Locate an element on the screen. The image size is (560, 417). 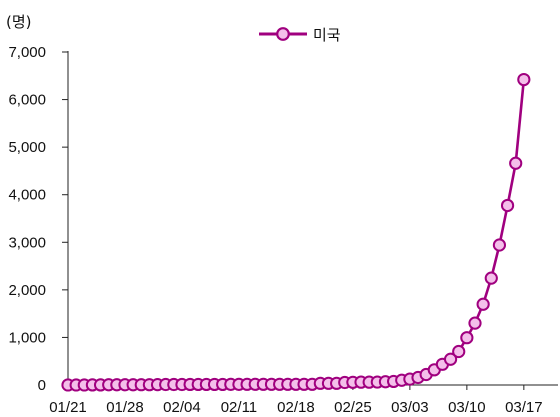
data-point: 03/13: 2247 is located at coordinates (491, 278).